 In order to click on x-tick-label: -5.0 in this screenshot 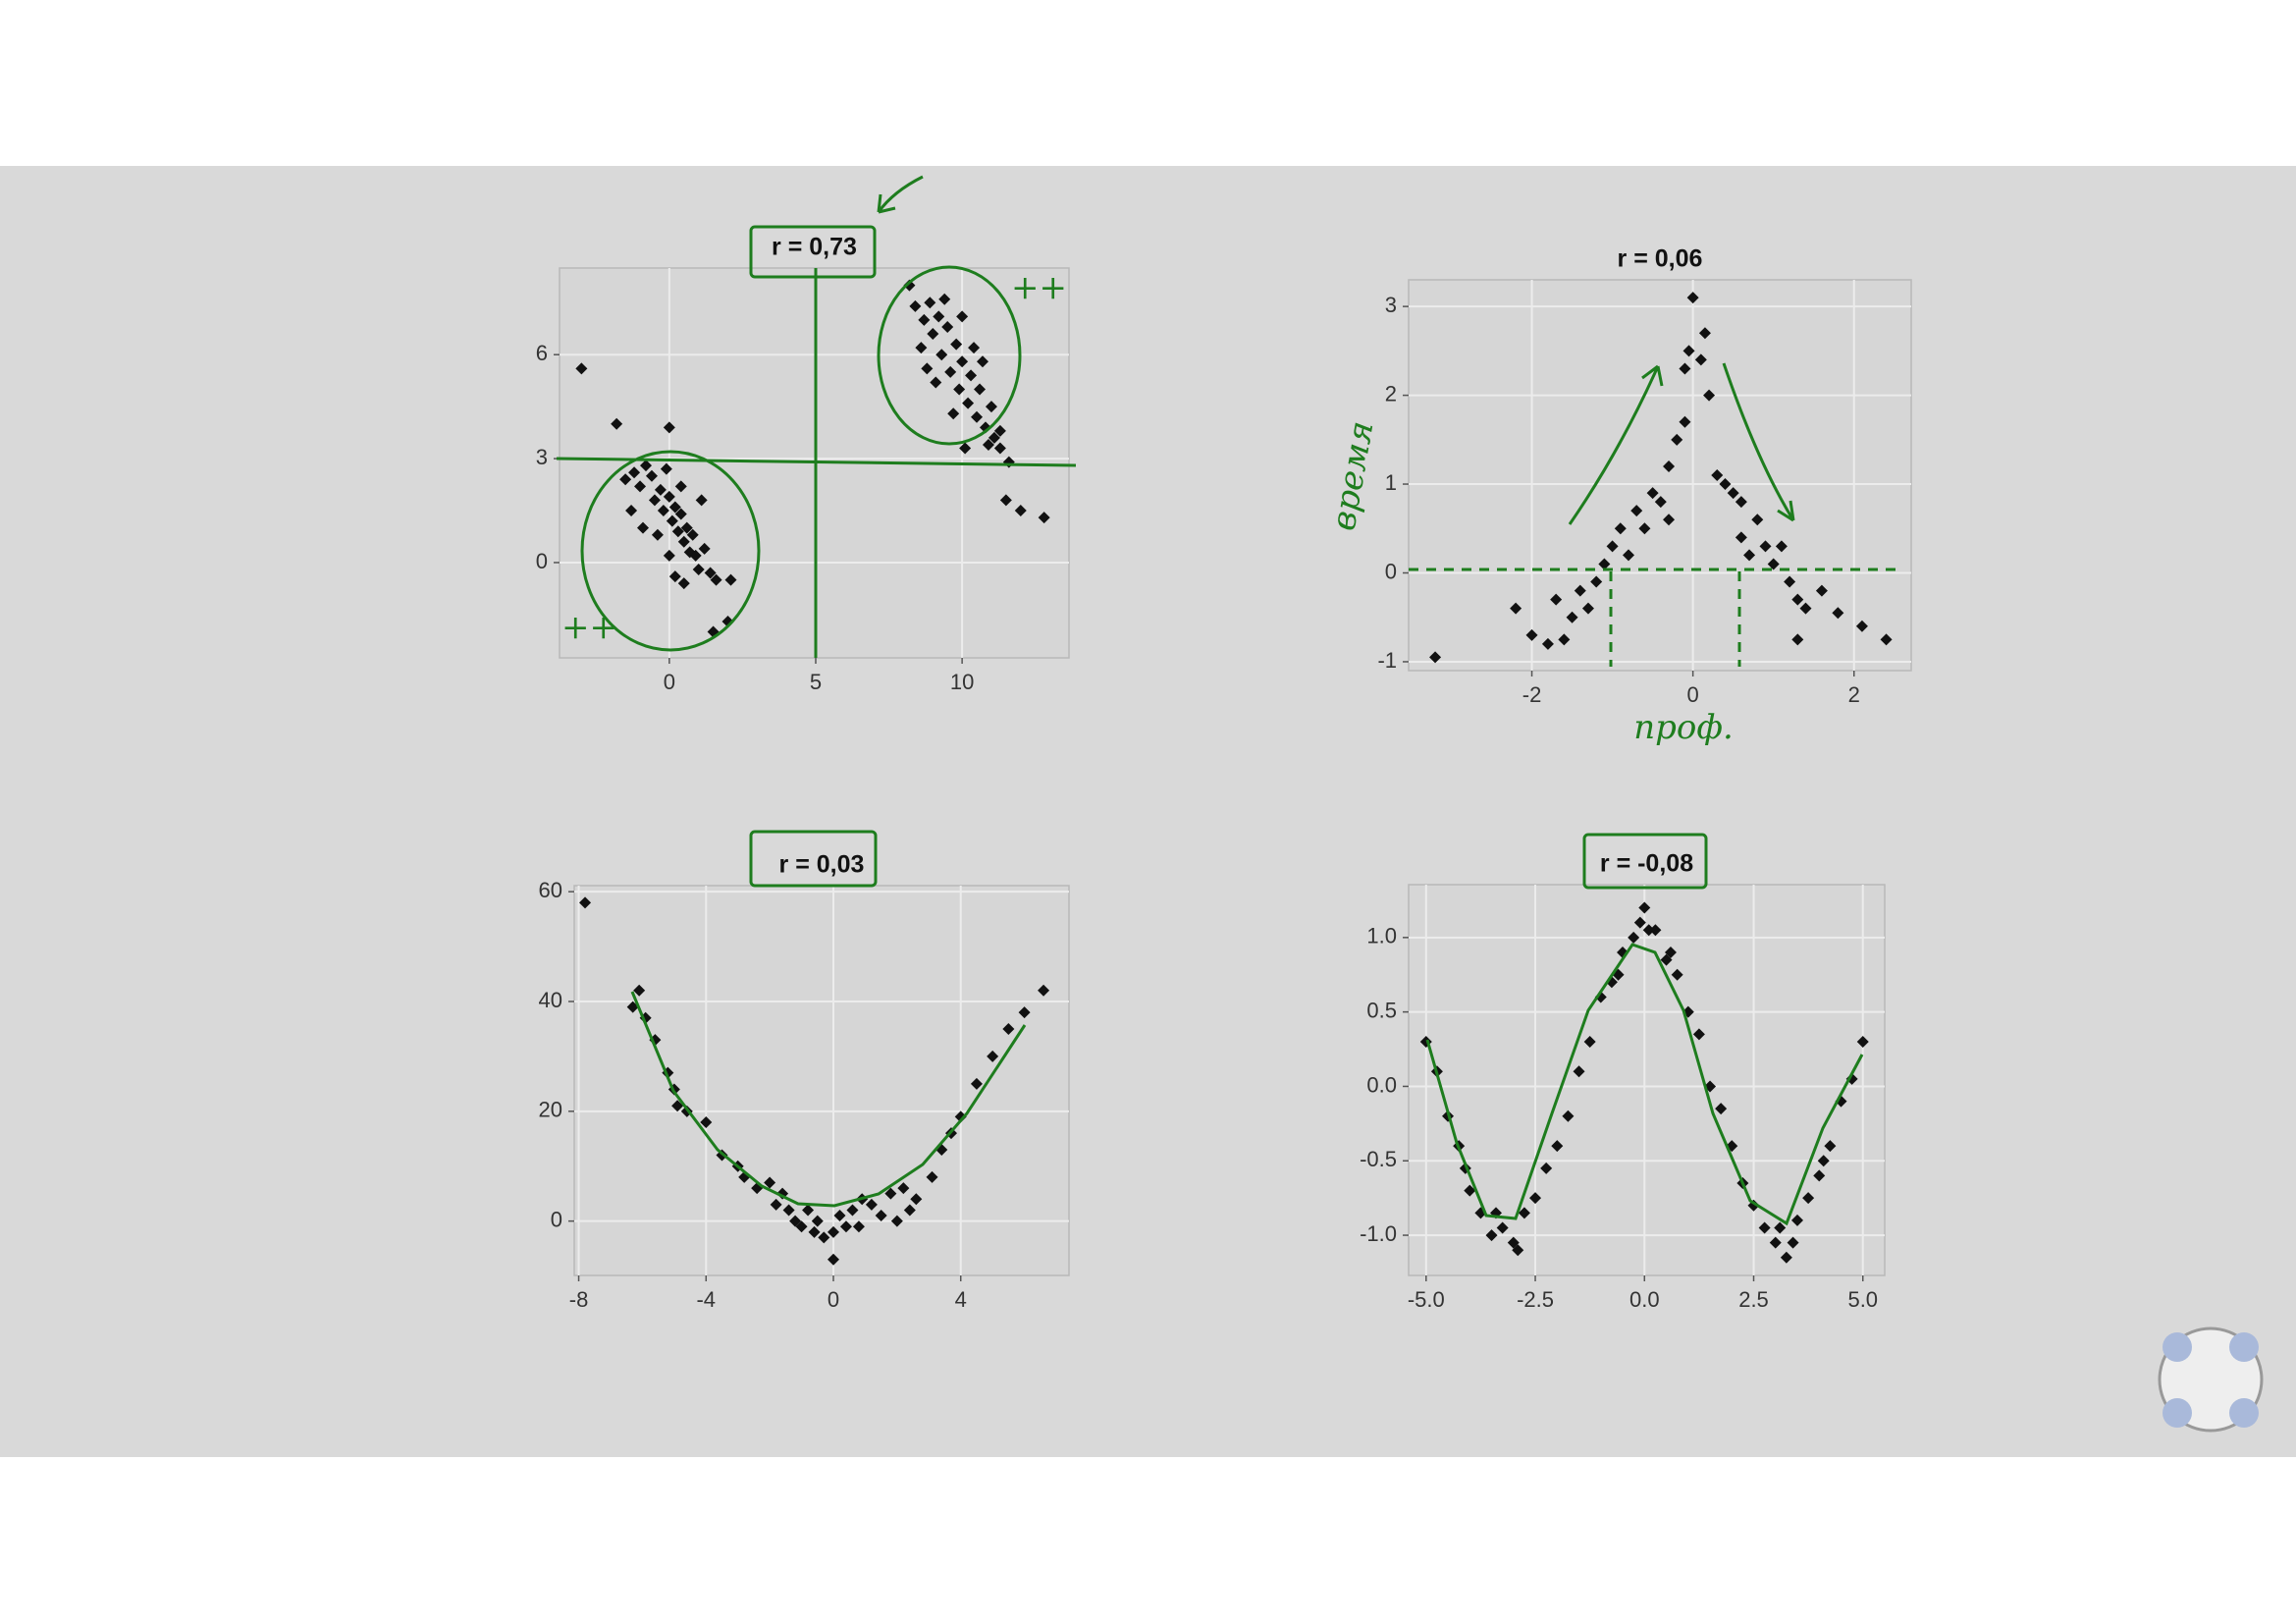, I will do `click(1426, 1299)`.